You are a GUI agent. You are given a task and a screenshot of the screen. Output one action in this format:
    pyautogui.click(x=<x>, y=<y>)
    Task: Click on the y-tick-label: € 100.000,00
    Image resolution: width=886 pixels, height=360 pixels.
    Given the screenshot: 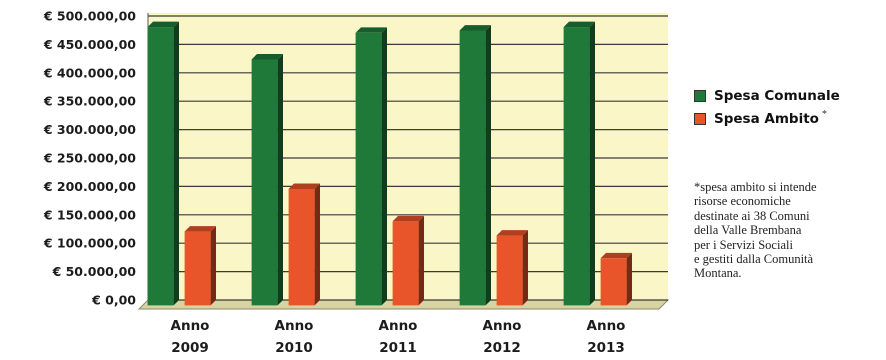 What is the action you would take?
    pyautogui.click(x=89, y=243)
    